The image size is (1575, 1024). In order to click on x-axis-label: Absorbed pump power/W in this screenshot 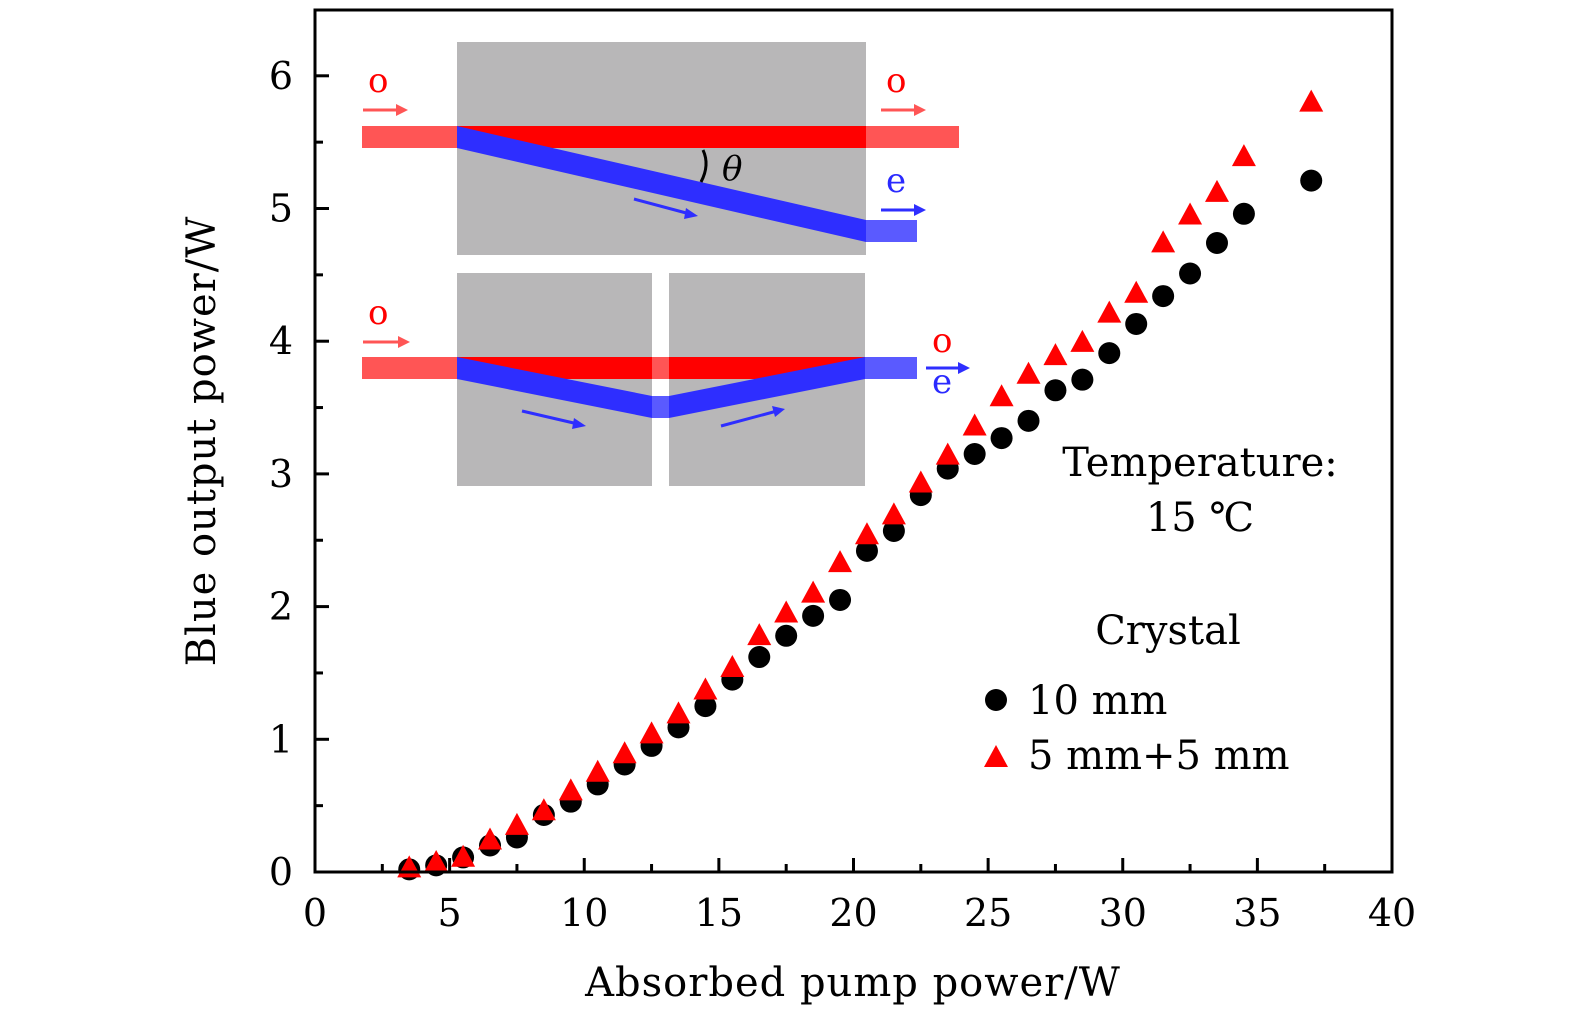, I will do `click(852, 983)`.